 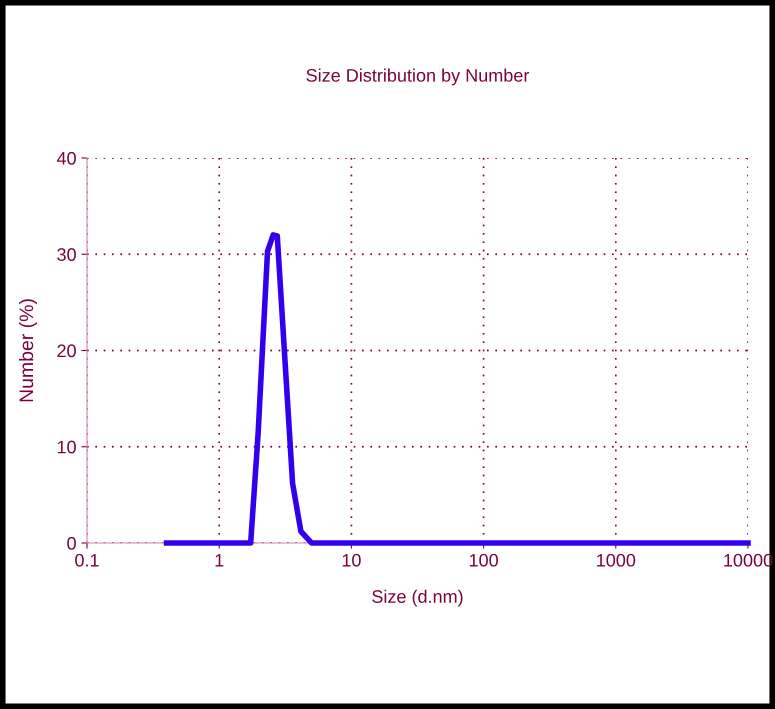 What do you see at coordinates (71, 543) in the screenshot?
I see `y-tick-label: 0` at bounding box center [71, 543].